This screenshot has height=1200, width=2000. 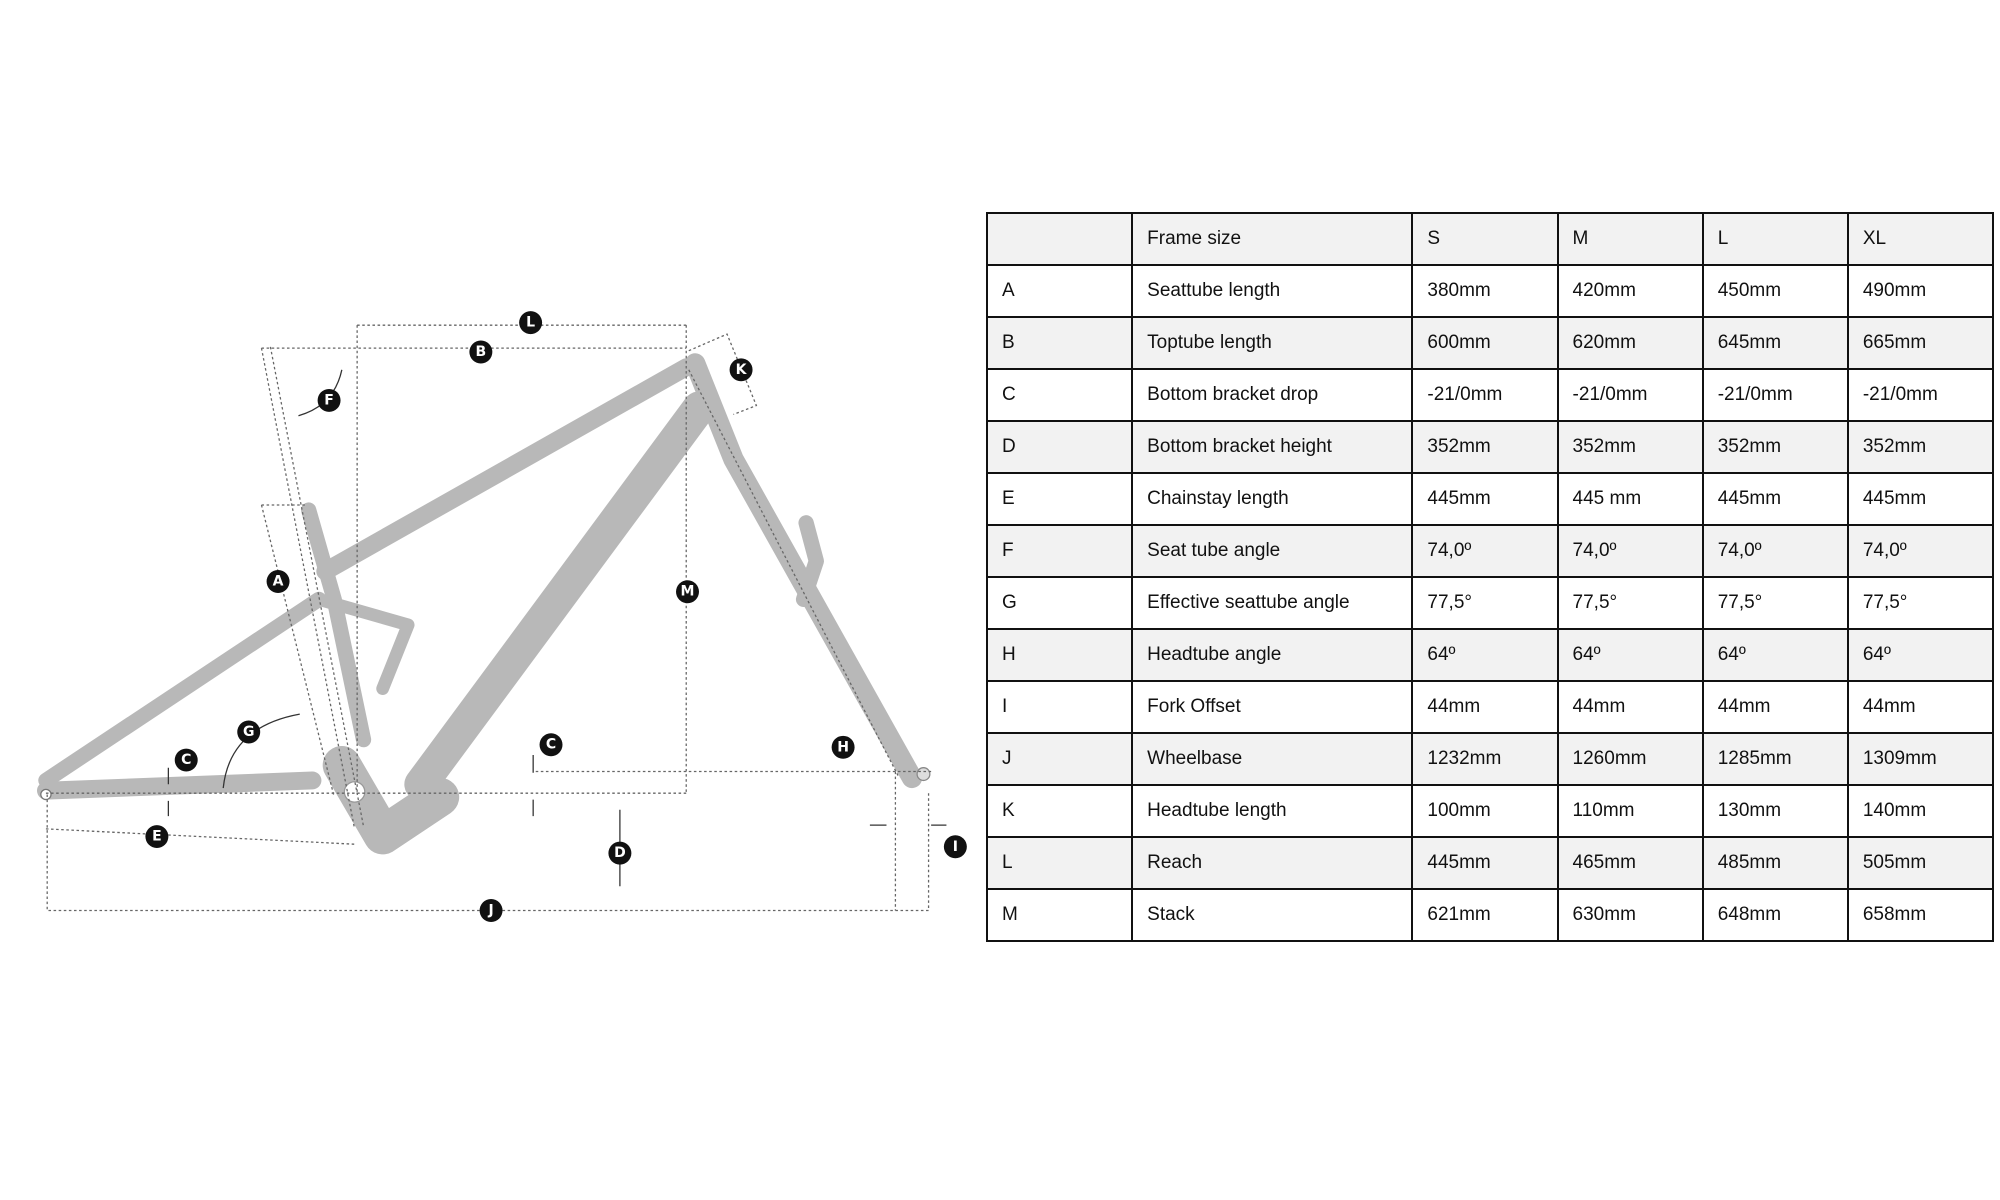 I want to click on svg-text: D, so click(x=620, y=853).